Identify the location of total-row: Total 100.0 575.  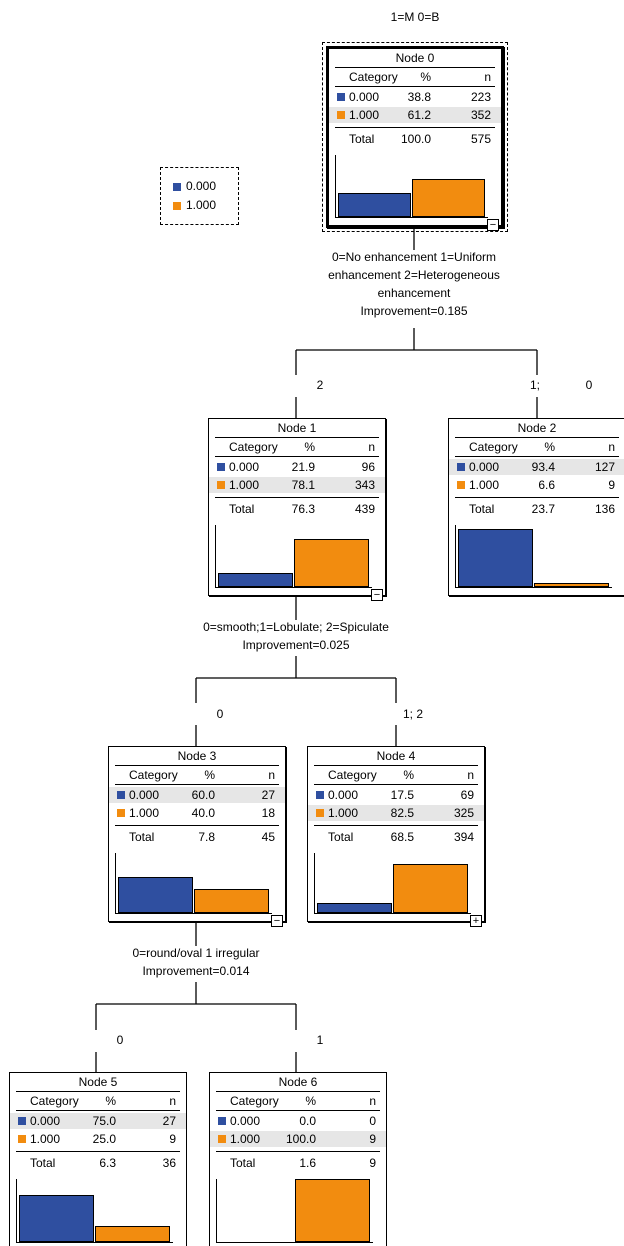
(415, 139).